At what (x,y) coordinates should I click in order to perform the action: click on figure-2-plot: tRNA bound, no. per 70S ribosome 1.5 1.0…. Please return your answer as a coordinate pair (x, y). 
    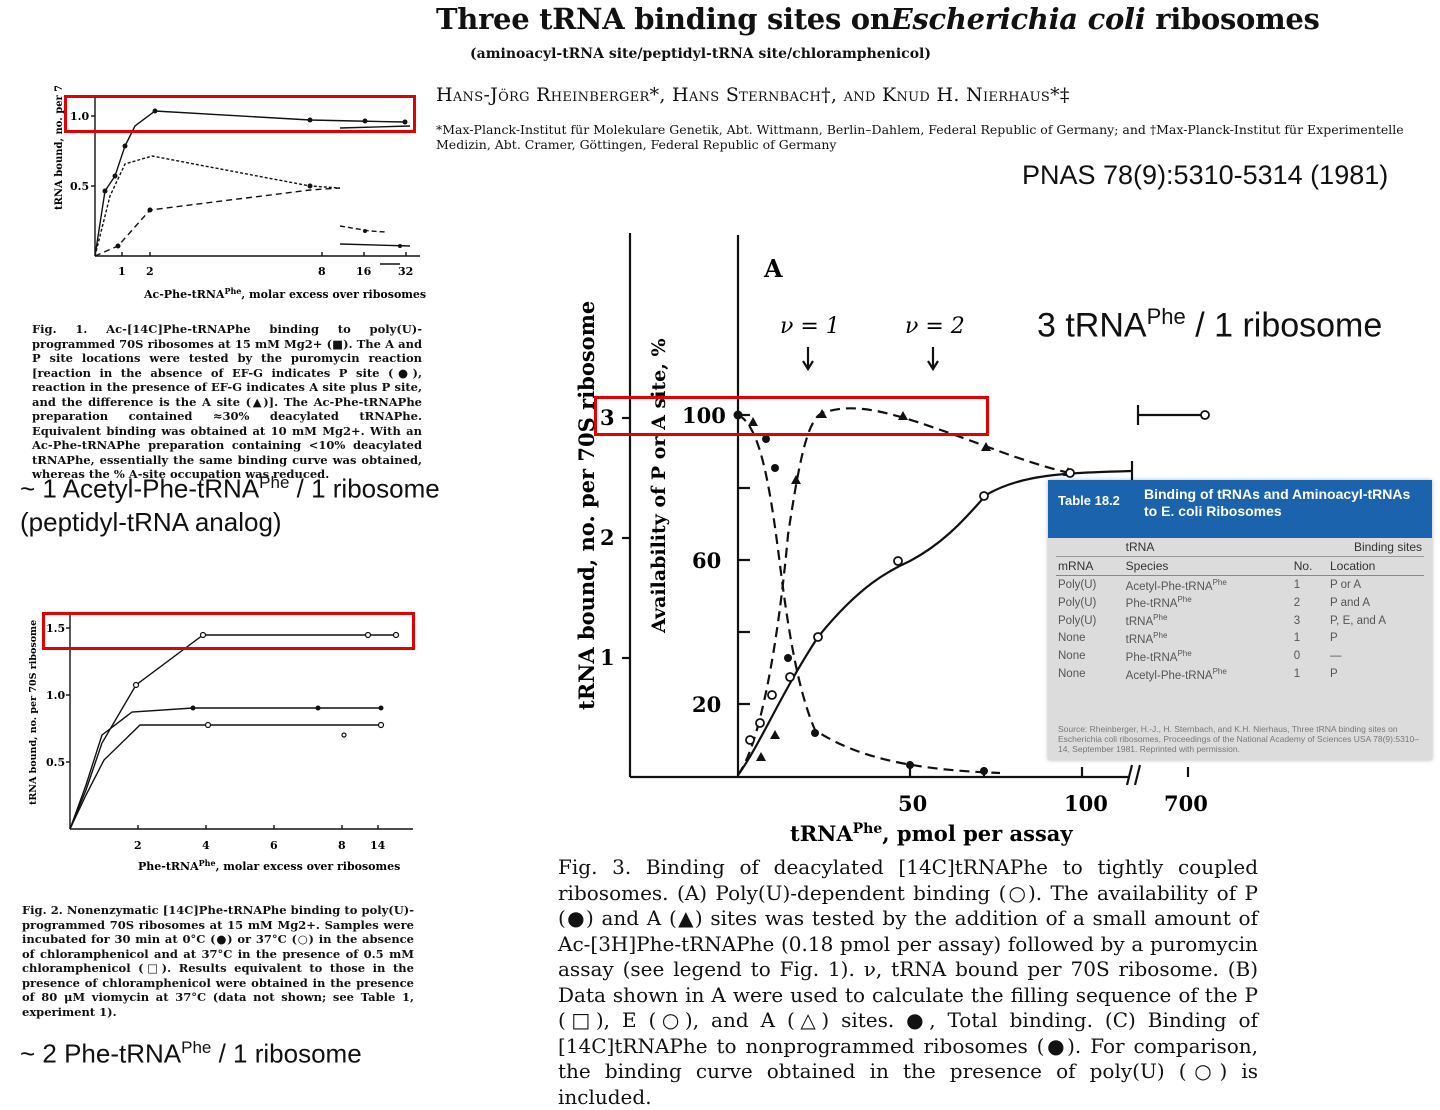
    Looking at the image, I should click on (220, 744).